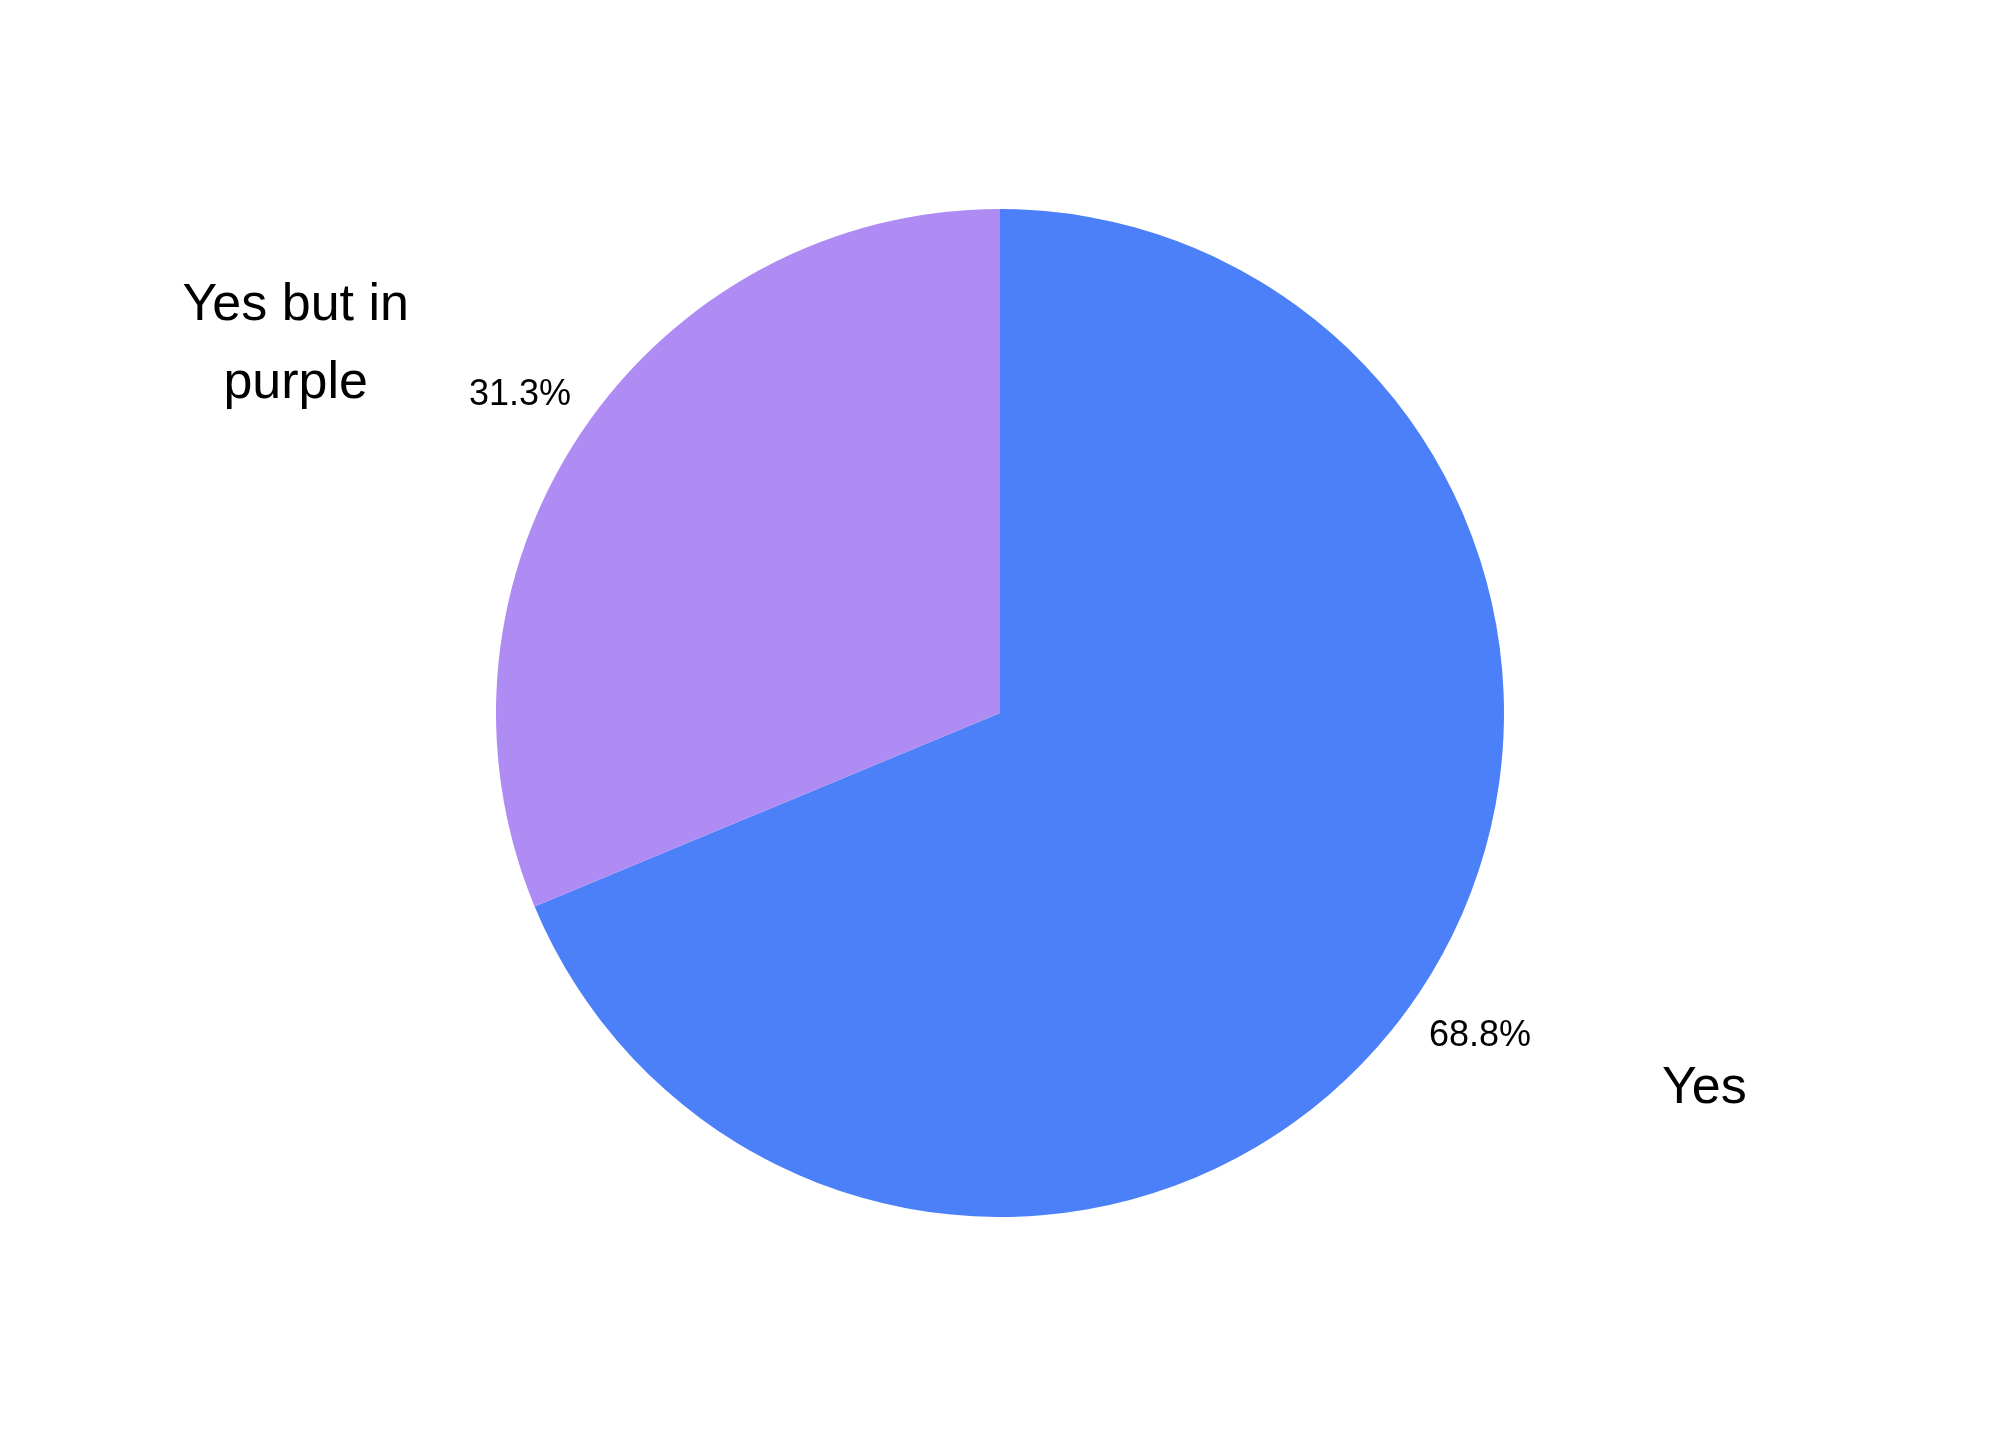  What do you see at coordinates (1704, 1085) in the screenshot?
I see `slice-label: Yes` at bounding box center [1704, 1085].